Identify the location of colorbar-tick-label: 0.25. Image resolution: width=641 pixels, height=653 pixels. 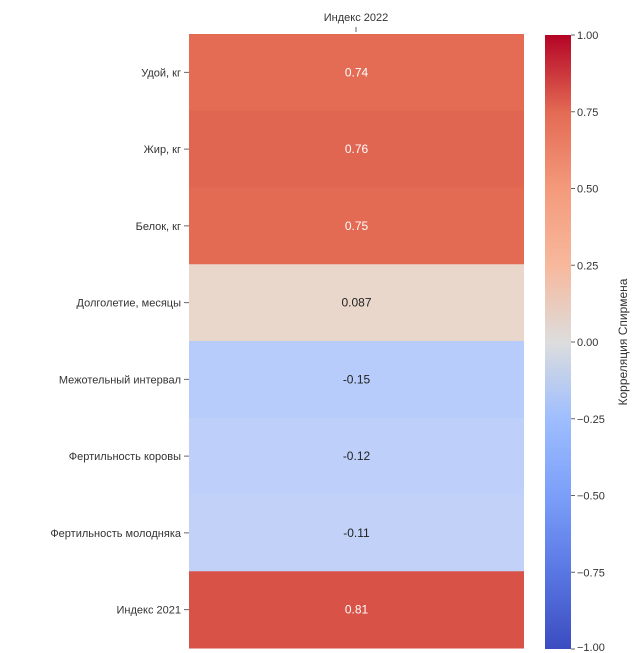
(587, 266).